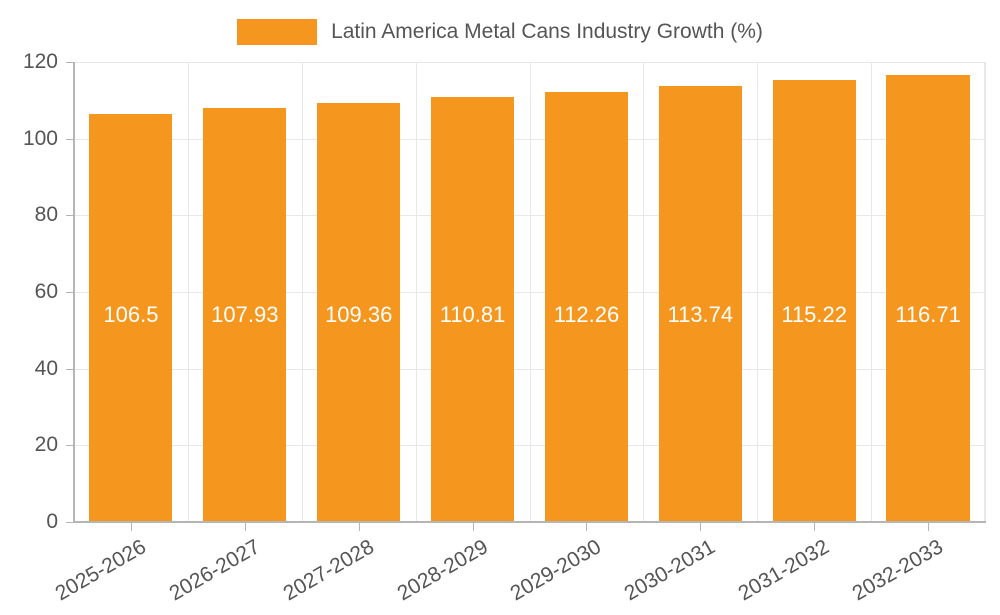 This screenshot has height=615, width=1000. What do you see at coordinates (472, 314) in the screenshot?
I see `bar-value-label: 110.81` at bounding box center [472, 314].